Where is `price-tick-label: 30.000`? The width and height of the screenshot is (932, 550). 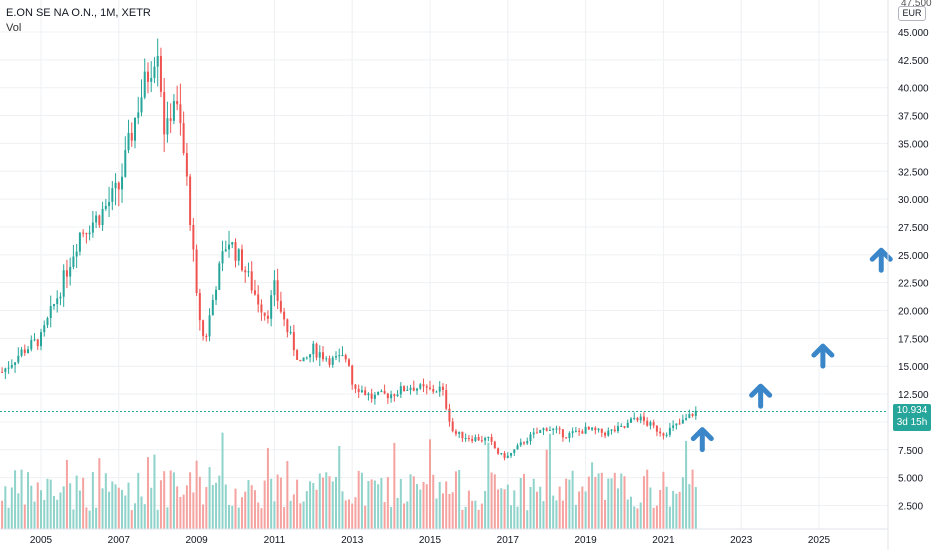
price-tick-label: 30.000 is located at coordinates (913, 200).